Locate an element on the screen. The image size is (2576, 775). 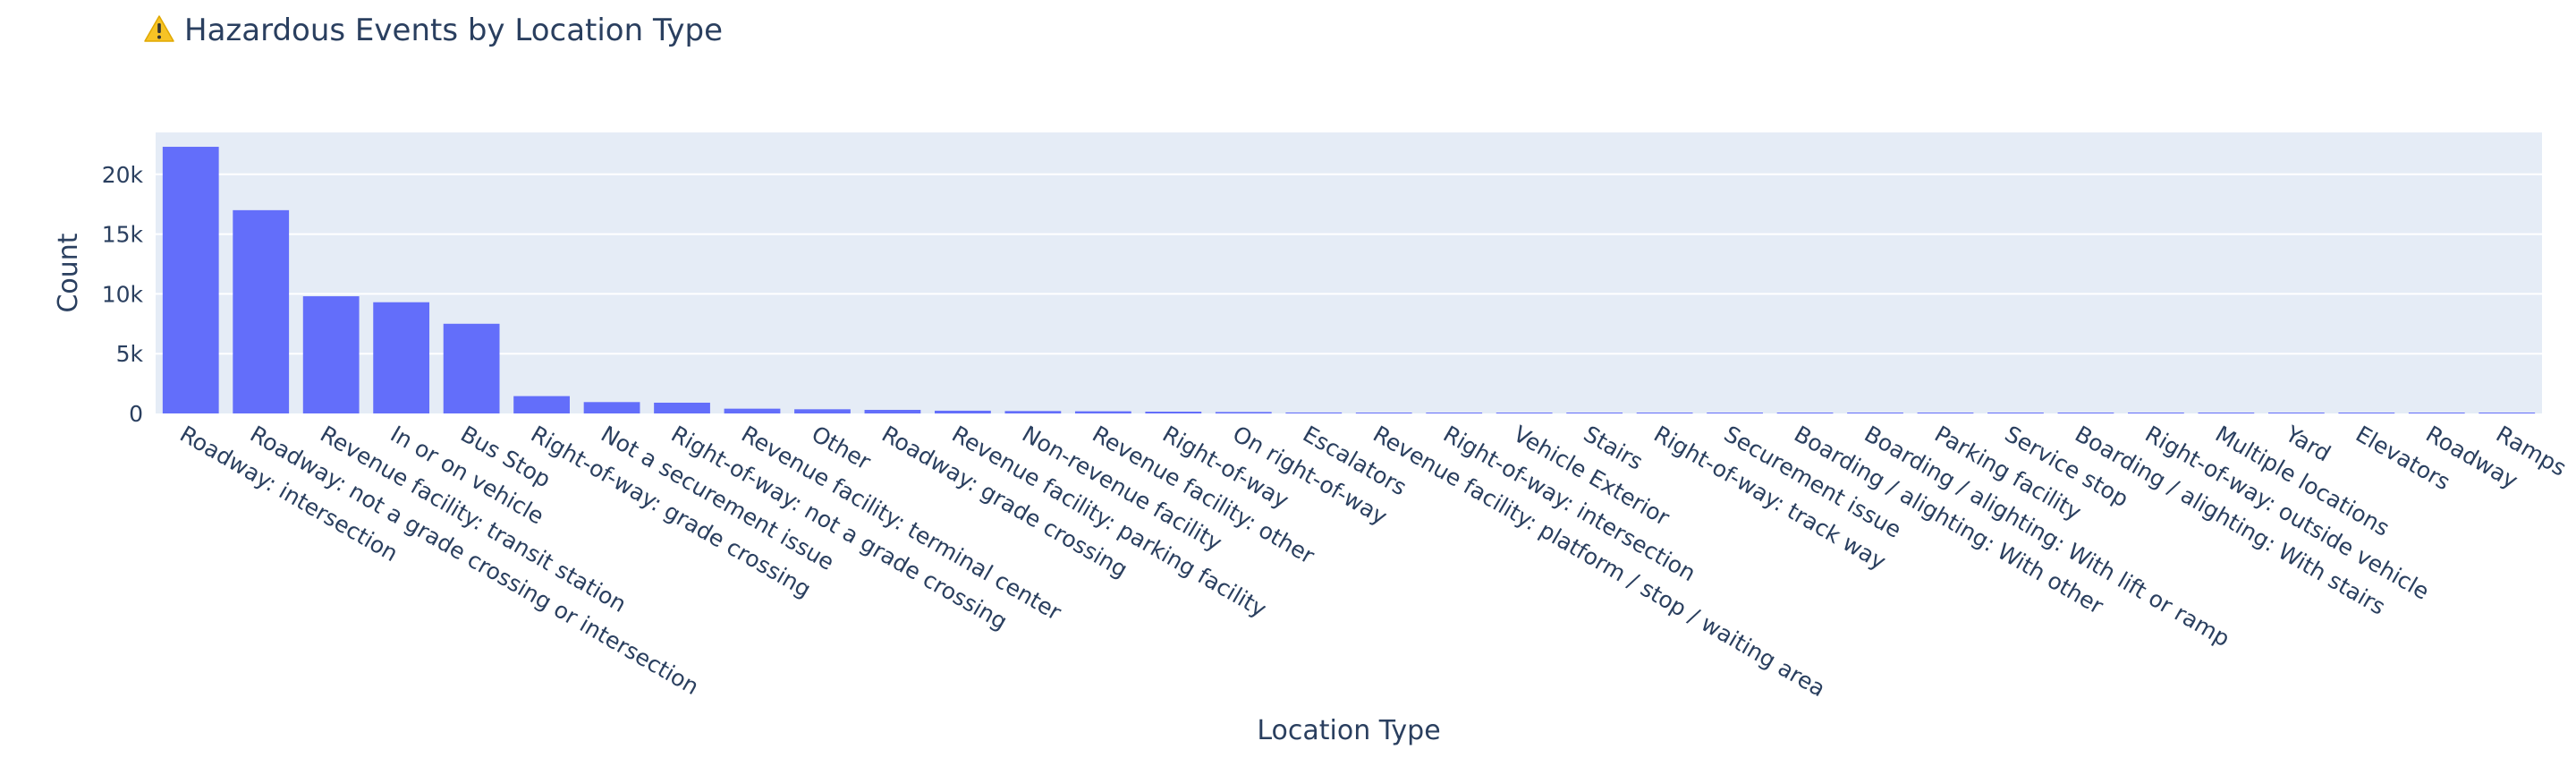
warning-icon is located at coordinates (159, 32).